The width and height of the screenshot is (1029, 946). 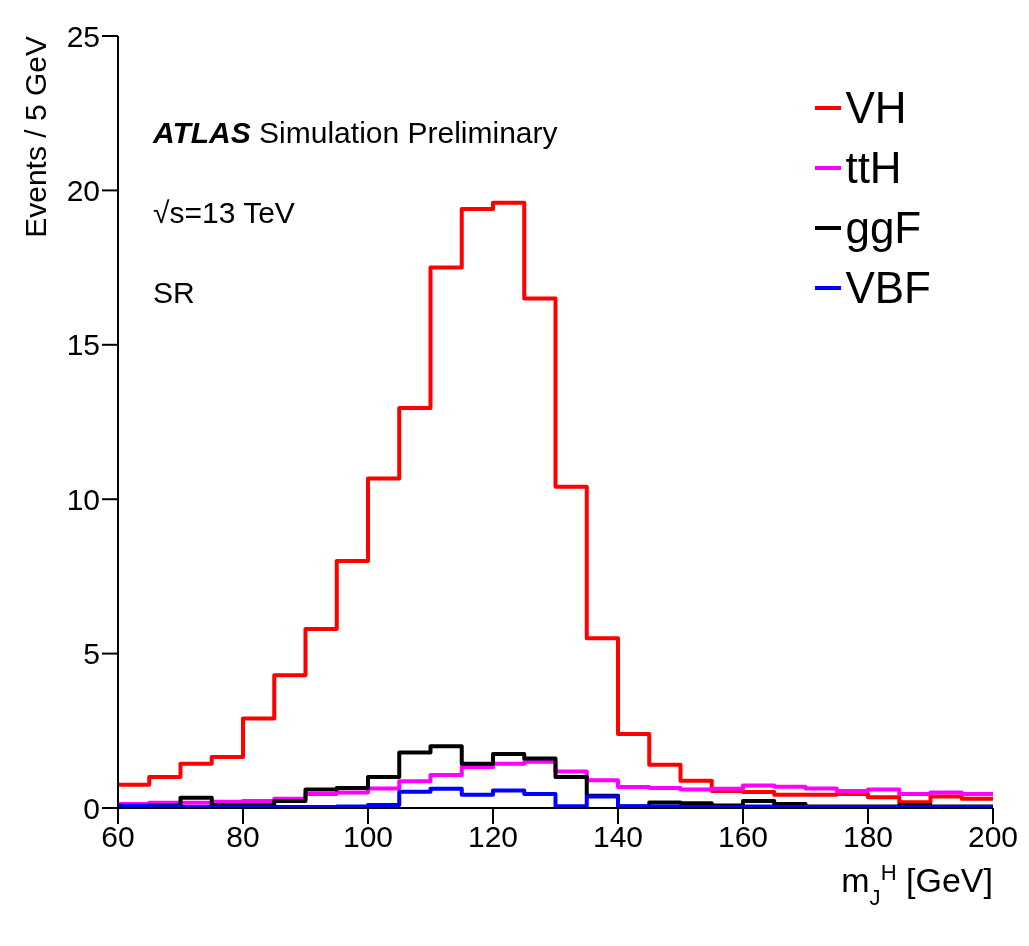 What do you see at coordinates (368, 837) in the screenshot?
I see `x-tick-label: 100` at bounding box center [368, 837].